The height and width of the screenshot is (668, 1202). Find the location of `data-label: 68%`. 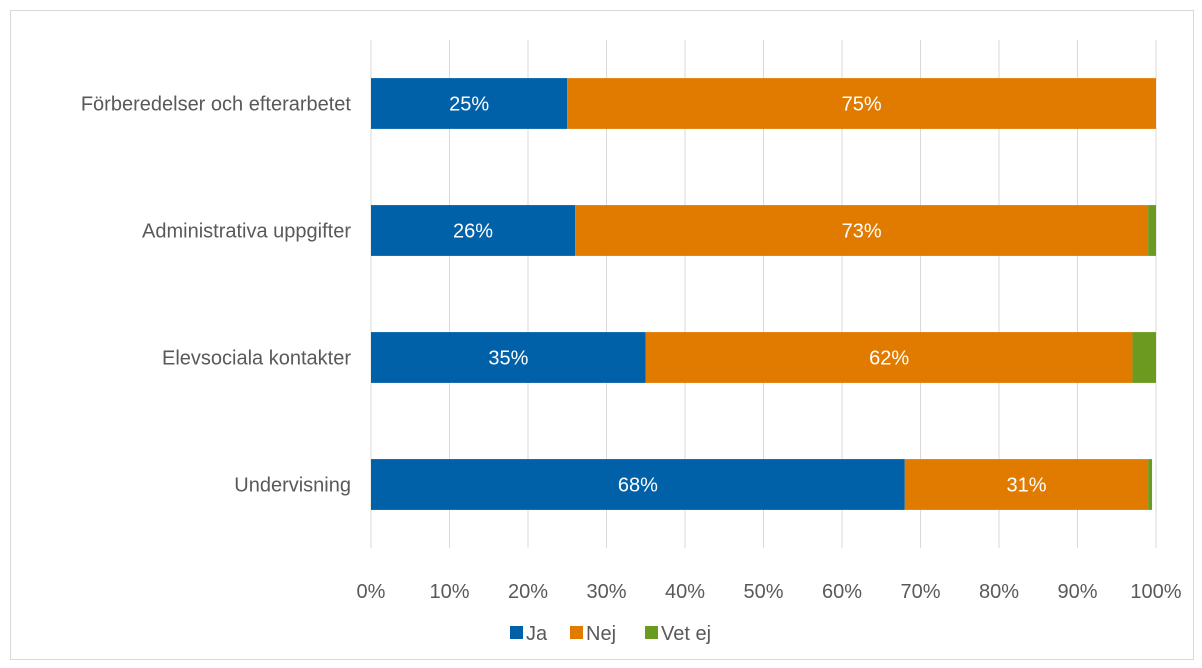

data-label: 68% is located at coordinates (638, 486).